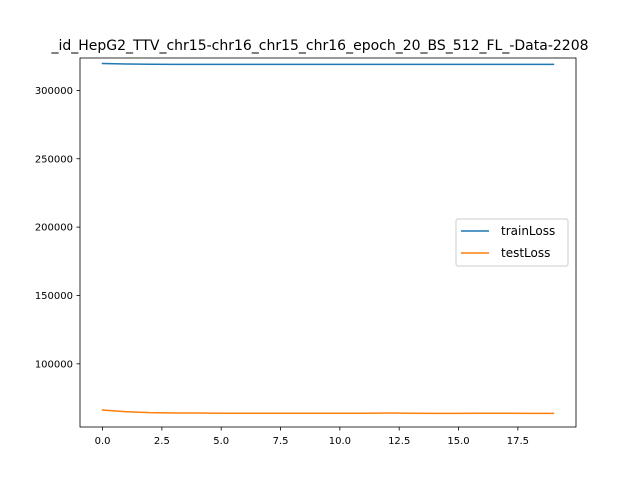  What do you see at coordinates (281, 441) in the screenshot?
I see `x-tick-label: 7.5` at bounding box center [281, 441].